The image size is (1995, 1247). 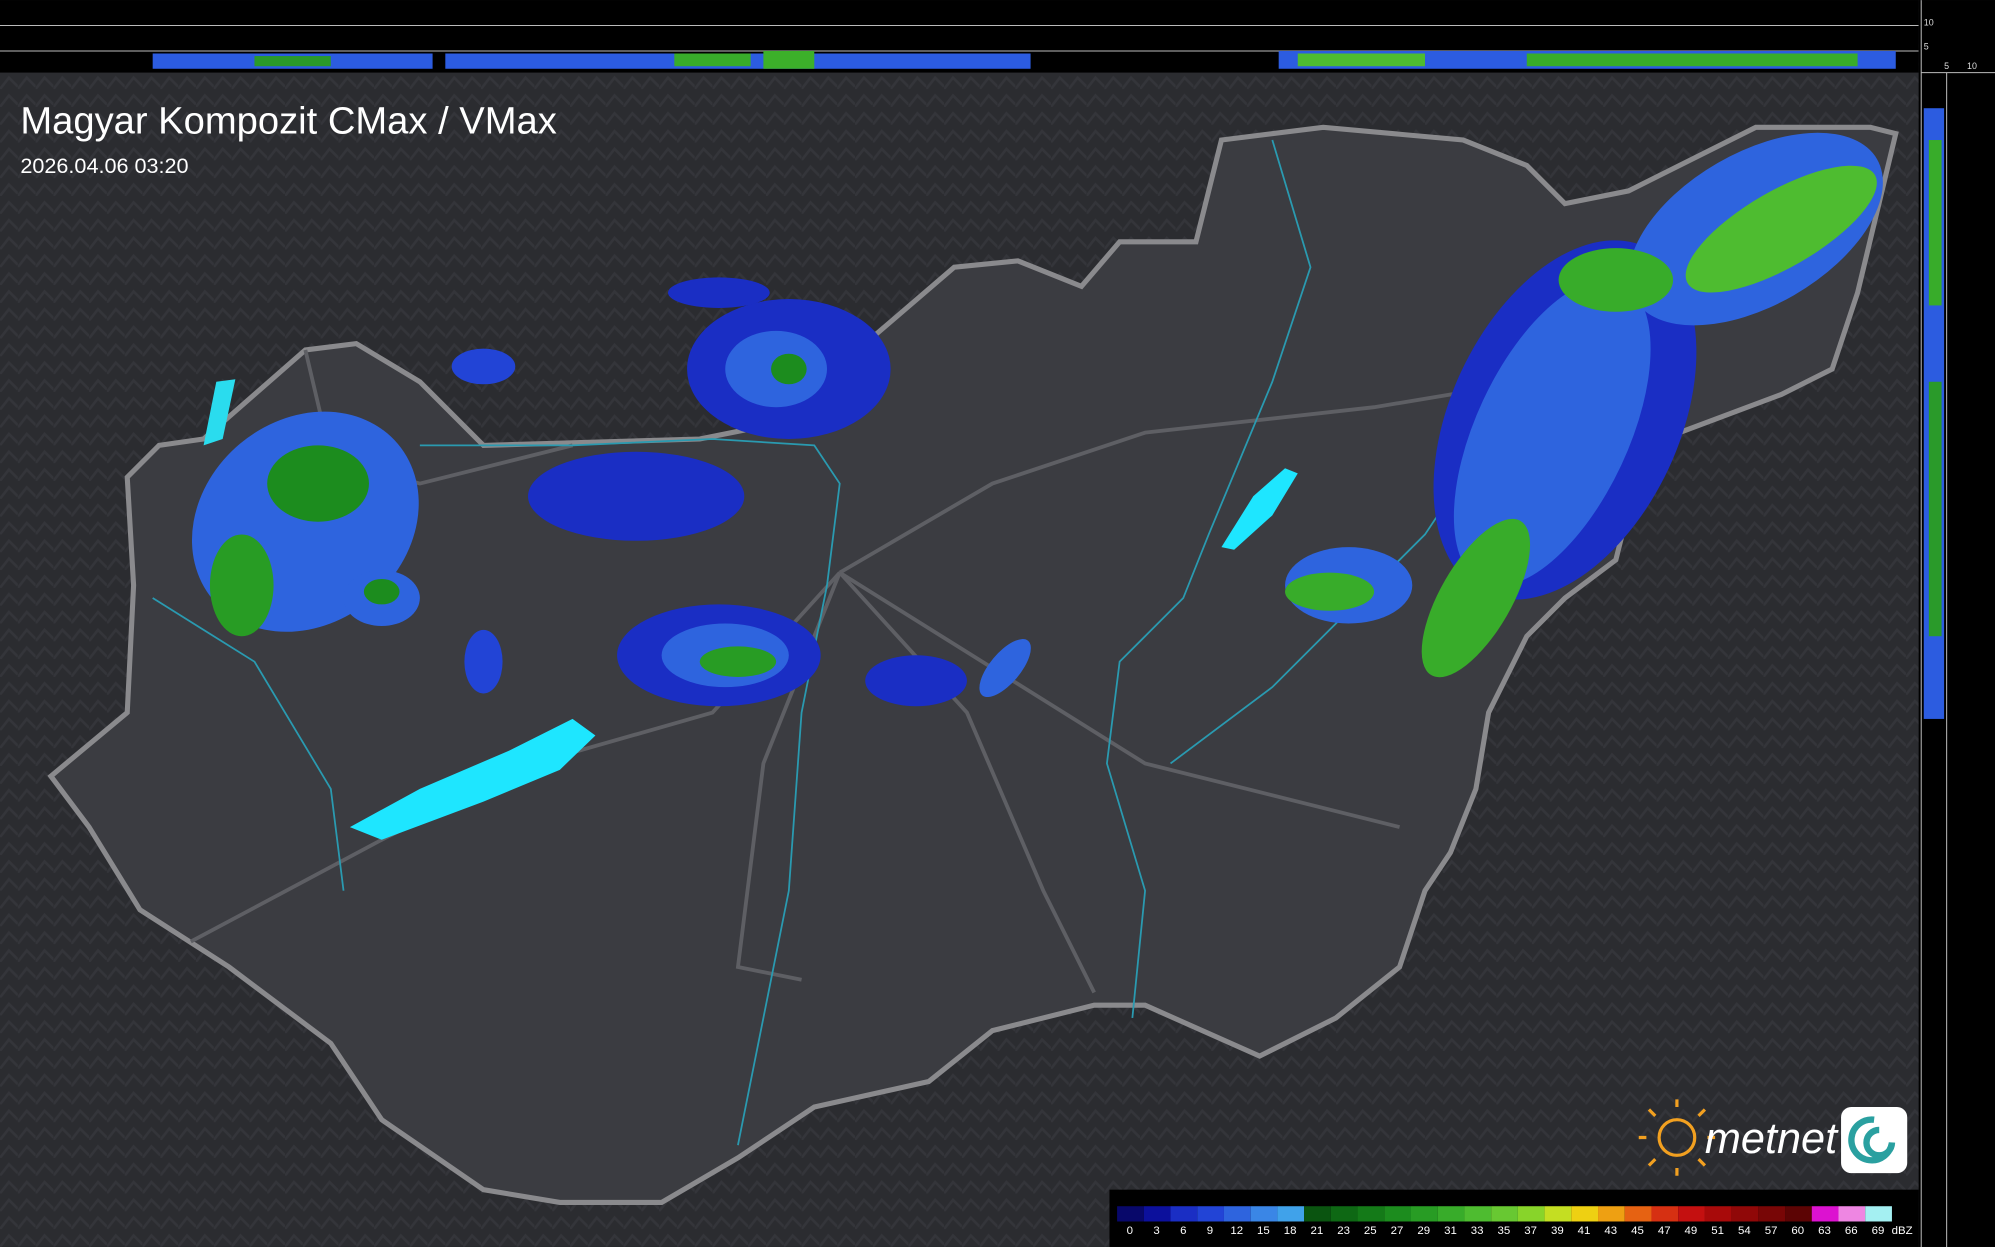 I want to click on legend-label: 12, so click(x=1236, y=1231).